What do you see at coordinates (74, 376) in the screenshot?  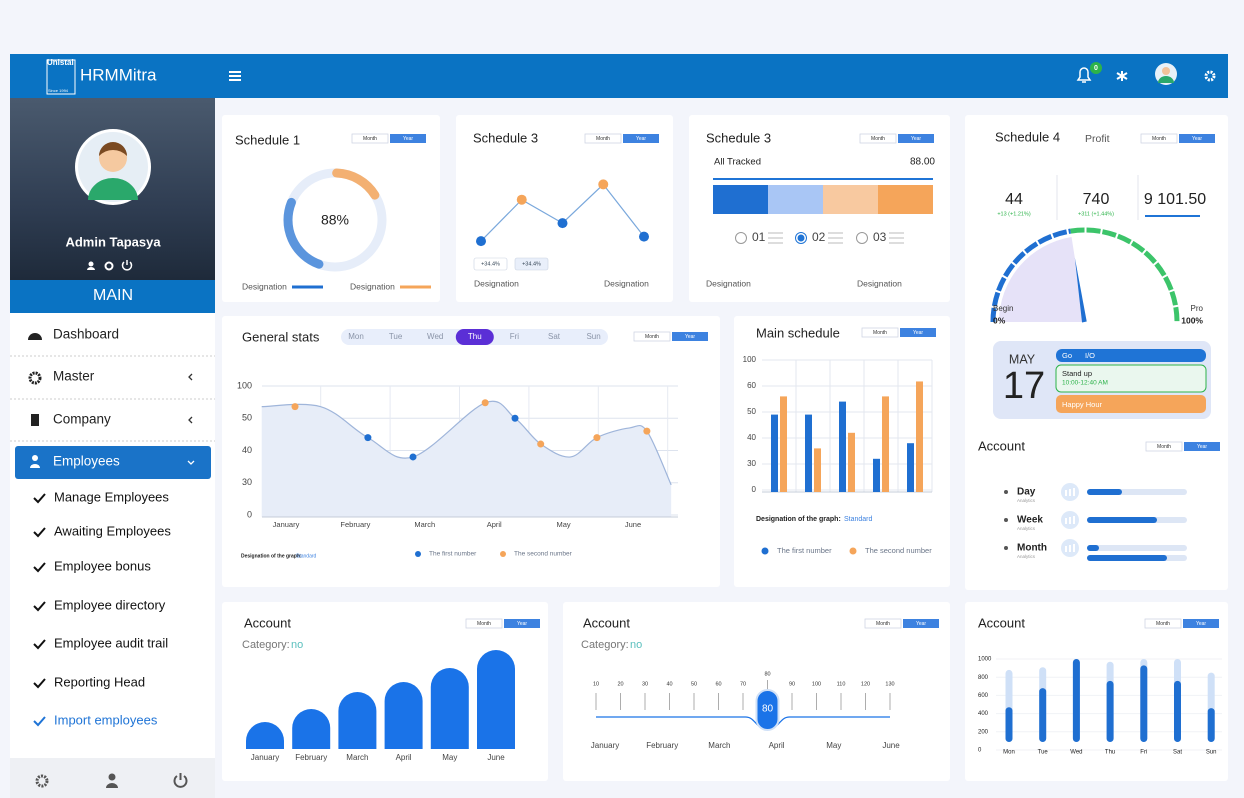 I see `menu-item: Master` at bounding box center [74, 376].